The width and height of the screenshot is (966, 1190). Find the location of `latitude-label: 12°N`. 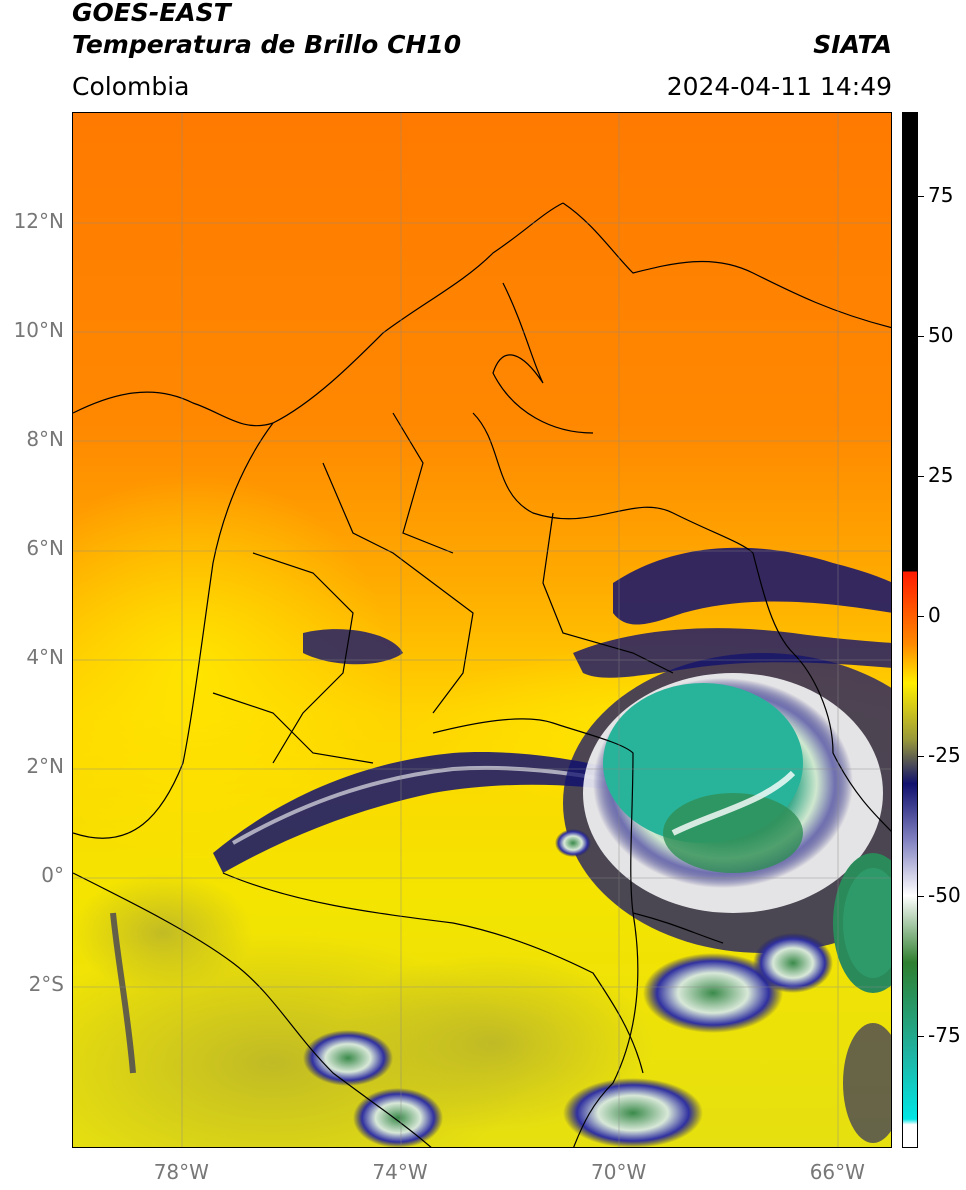

latitude-label: 12°N is located at coordinates (38, 221).